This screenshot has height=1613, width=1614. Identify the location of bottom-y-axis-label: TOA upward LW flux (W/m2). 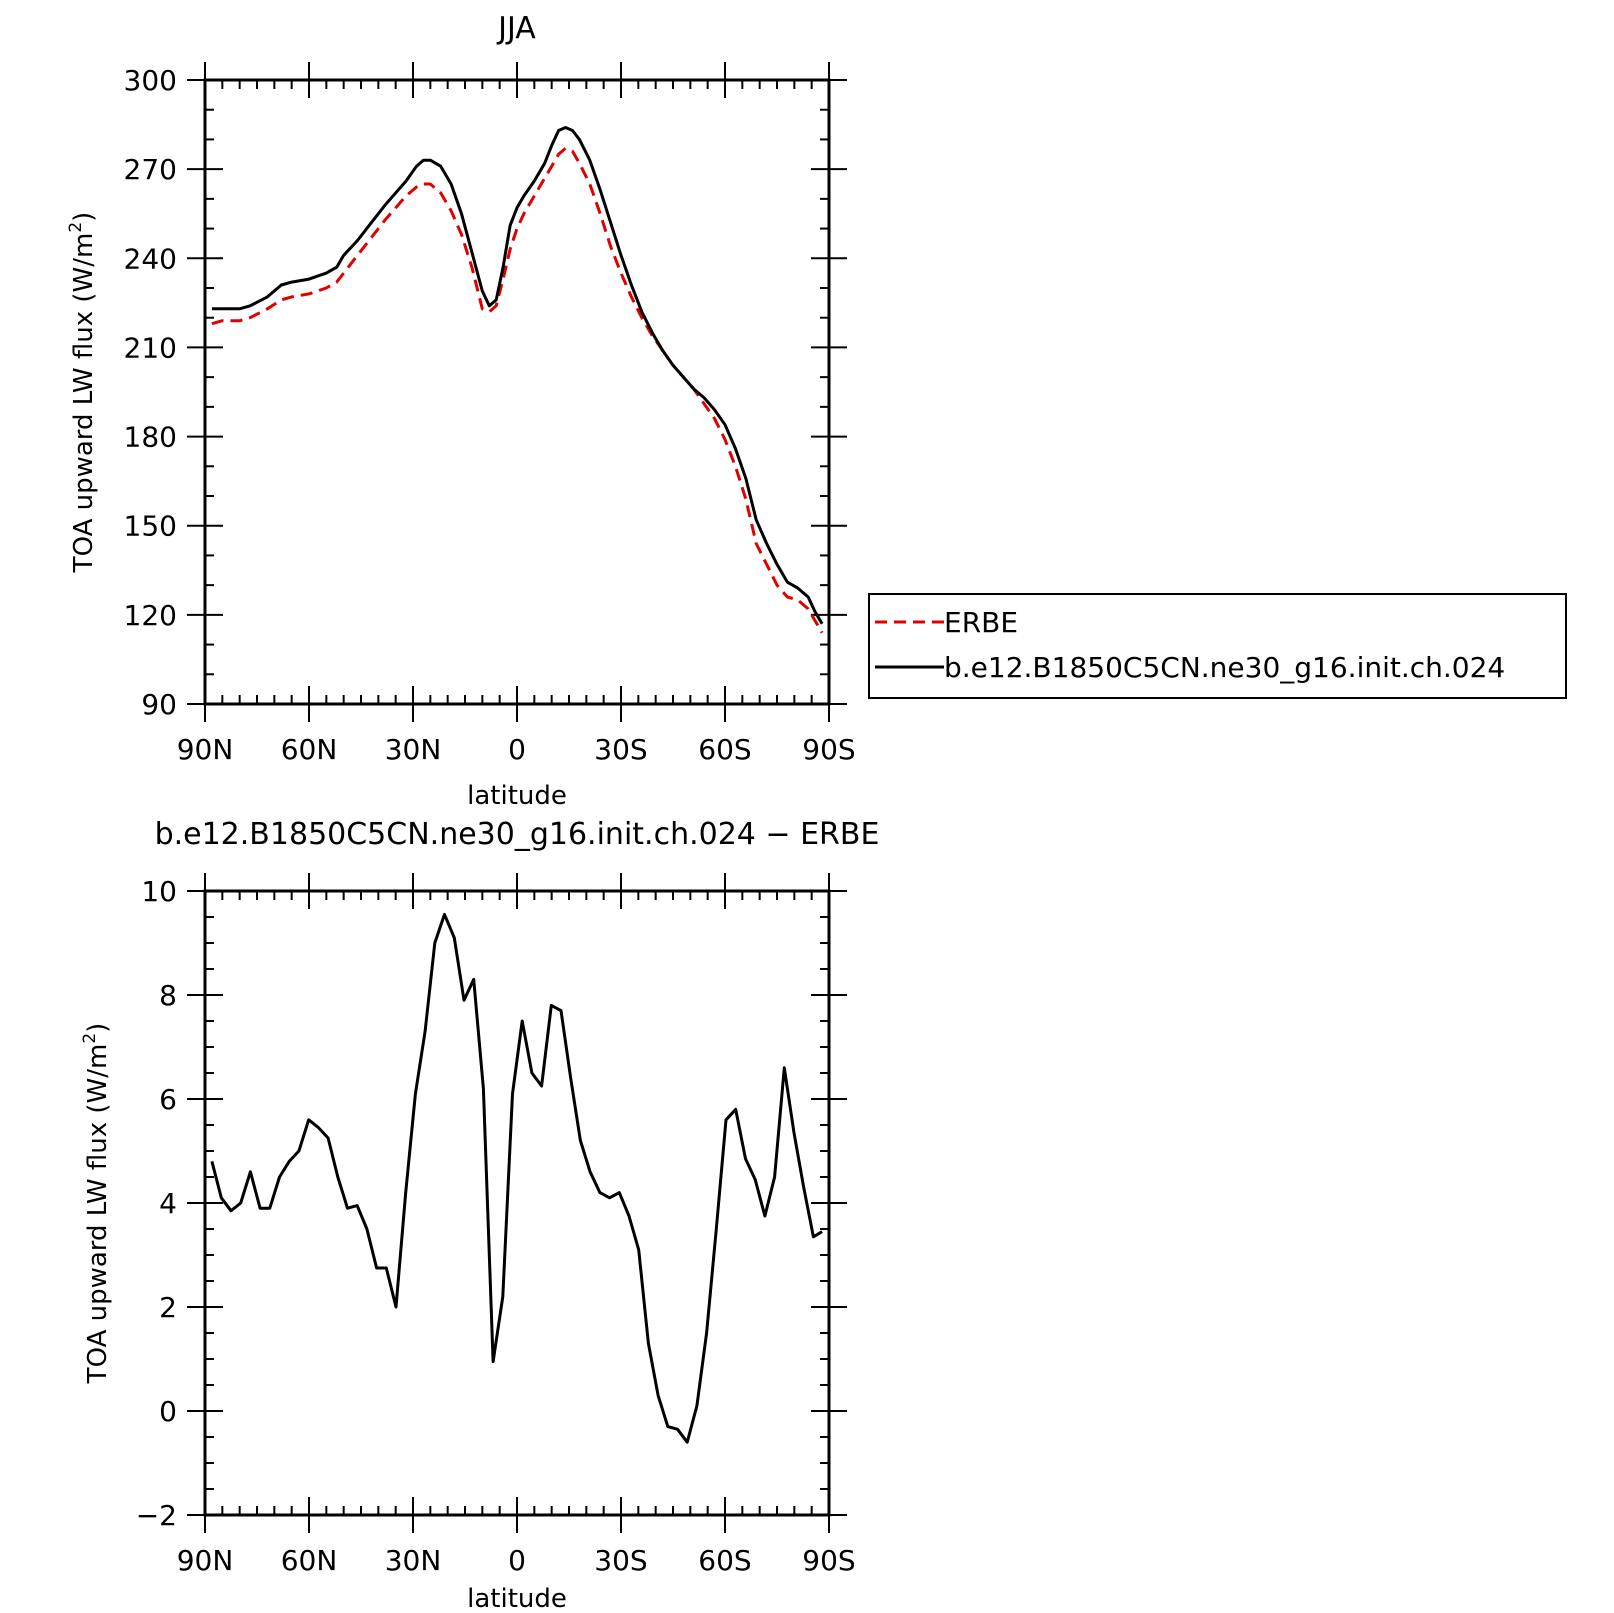
(96, 1204).